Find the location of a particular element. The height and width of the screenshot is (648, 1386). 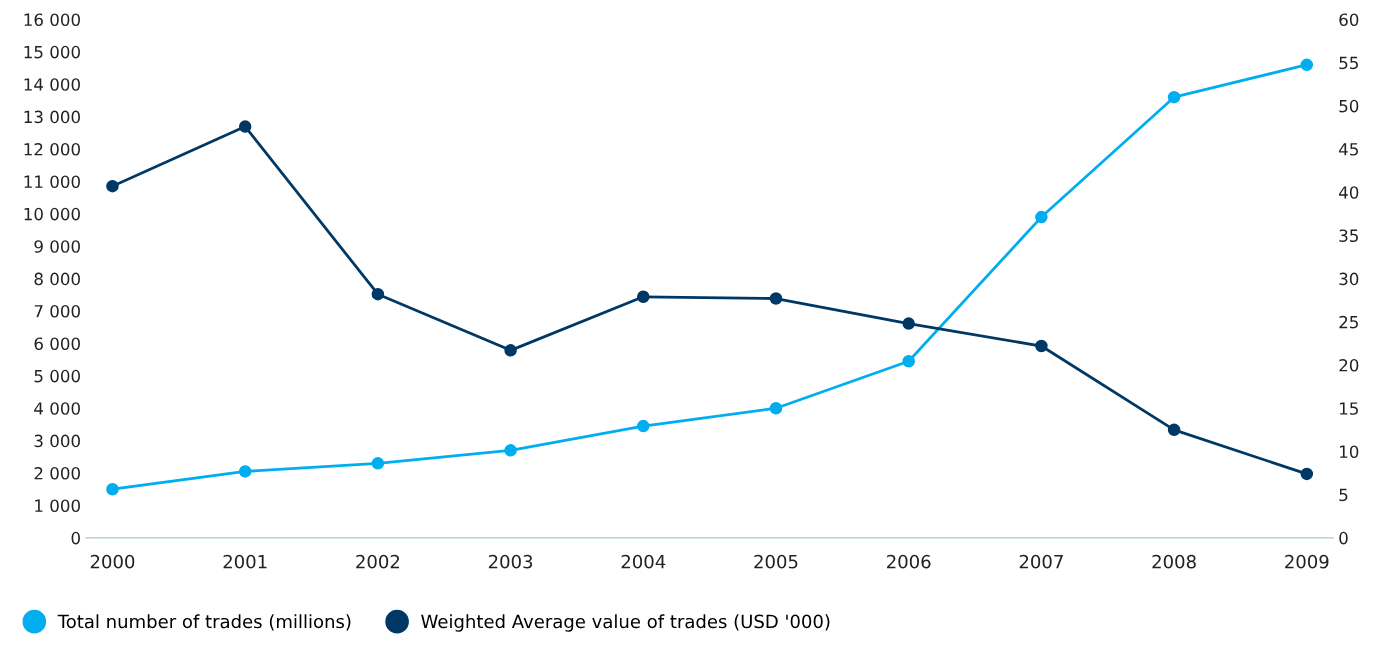

y-tick-label: 14 000 is located at coordinates (52, 84).